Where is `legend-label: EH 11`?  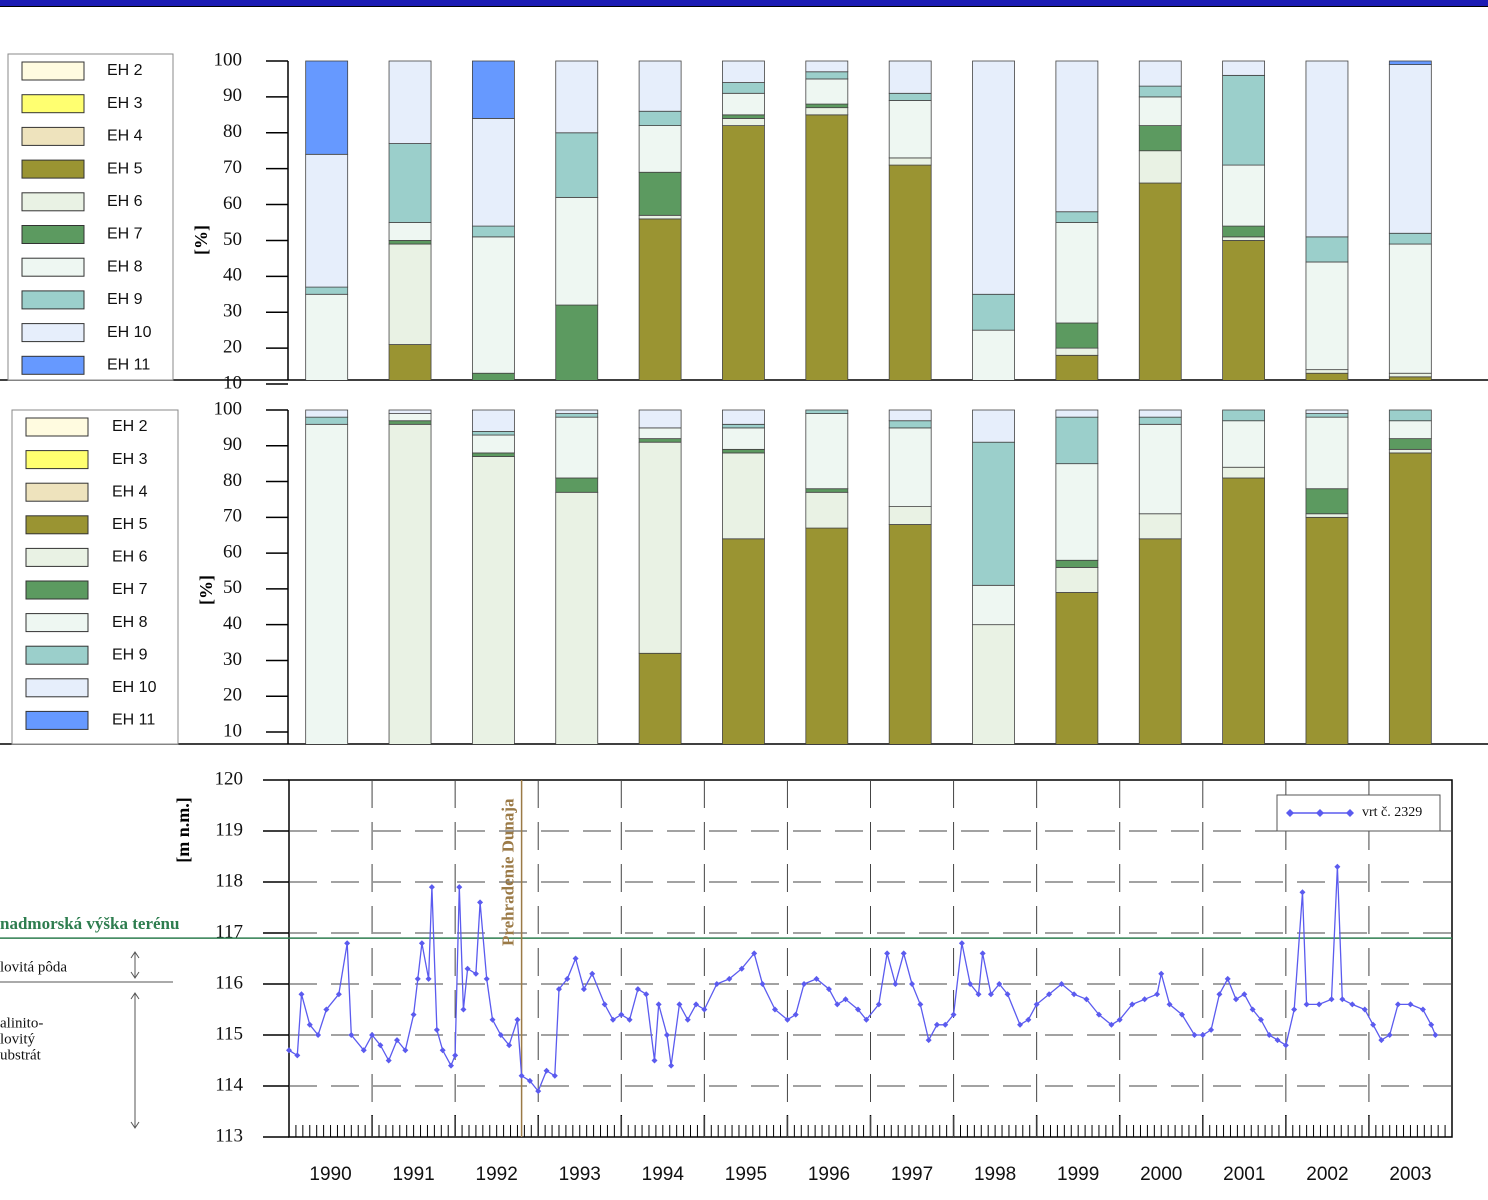
legend-label: EH 11 is located at coordinates (128, 365).